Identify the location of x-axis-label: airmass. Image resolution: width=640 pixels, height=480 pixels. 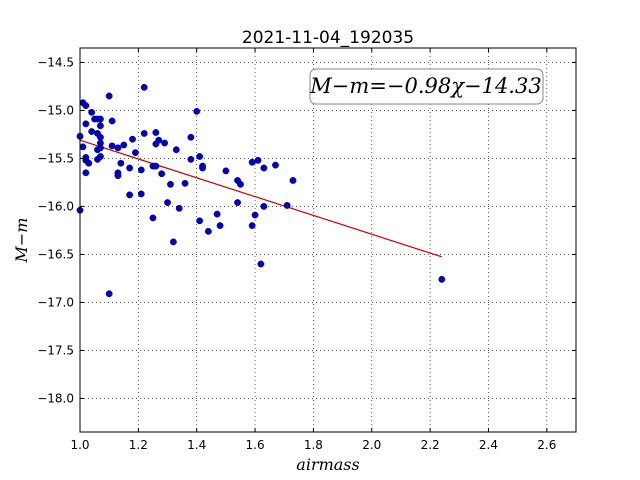
(327, 464).